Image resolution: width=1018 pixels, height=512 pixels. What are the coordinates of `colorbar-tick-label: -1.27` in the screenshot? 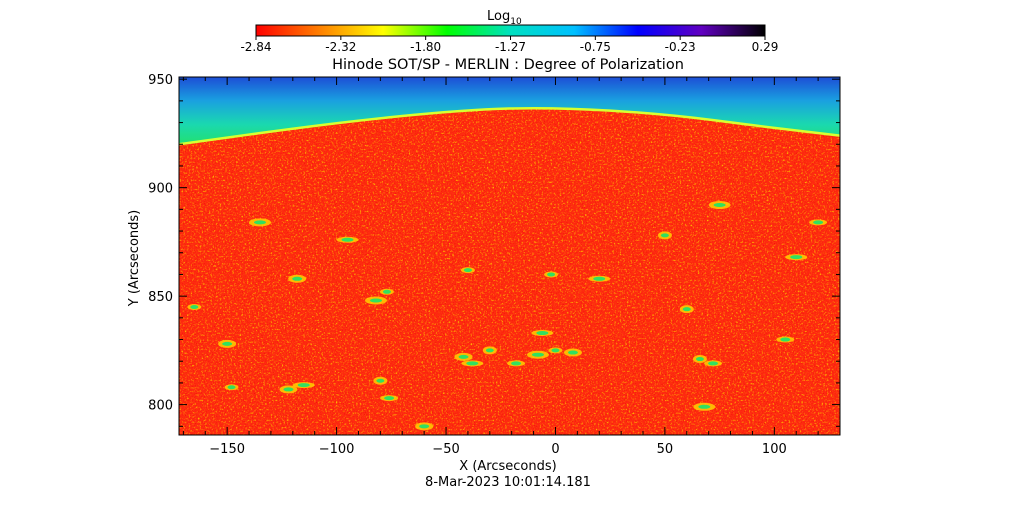 It's located at (510, 47).